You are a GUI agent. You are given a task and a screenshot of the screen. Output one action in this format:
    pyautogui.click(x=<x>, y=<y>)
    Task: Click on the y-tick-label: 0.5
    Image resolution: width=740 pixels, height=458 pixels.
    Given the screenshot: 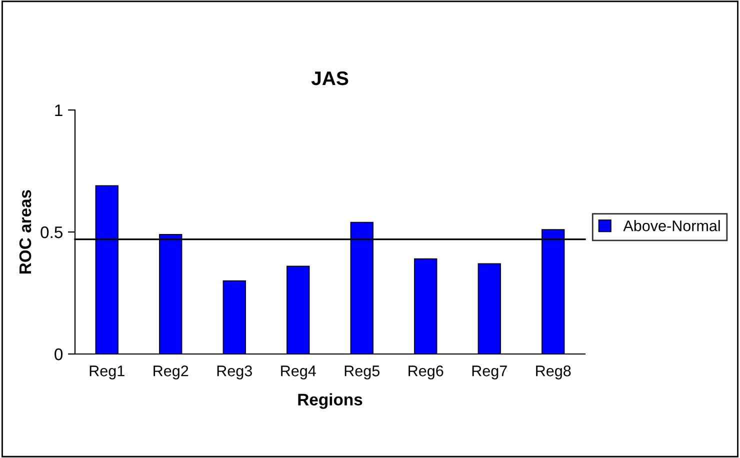 What is the action you would take?
    pyautogui.click(x=51, y=232)
    